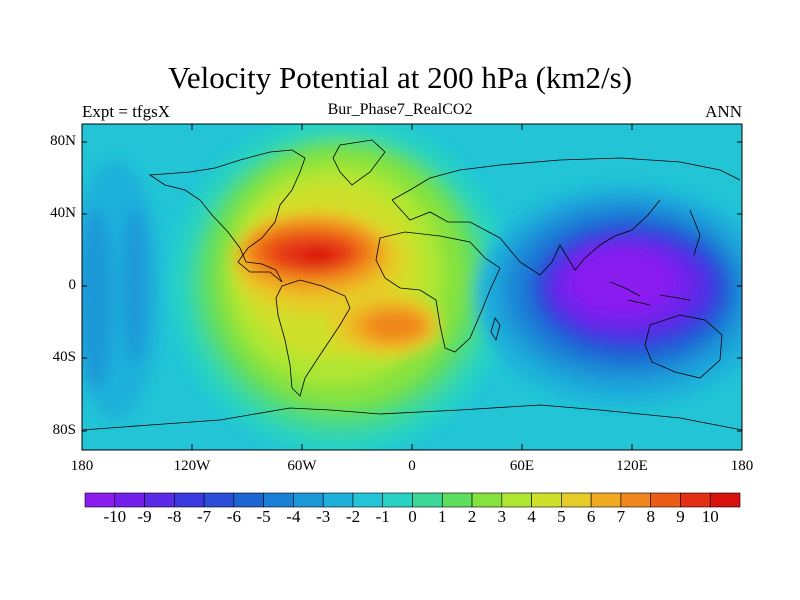  Describe the element at coordinates (650, 516) in the screenshot. I see `colorbar-tick-label: 8` at that location.